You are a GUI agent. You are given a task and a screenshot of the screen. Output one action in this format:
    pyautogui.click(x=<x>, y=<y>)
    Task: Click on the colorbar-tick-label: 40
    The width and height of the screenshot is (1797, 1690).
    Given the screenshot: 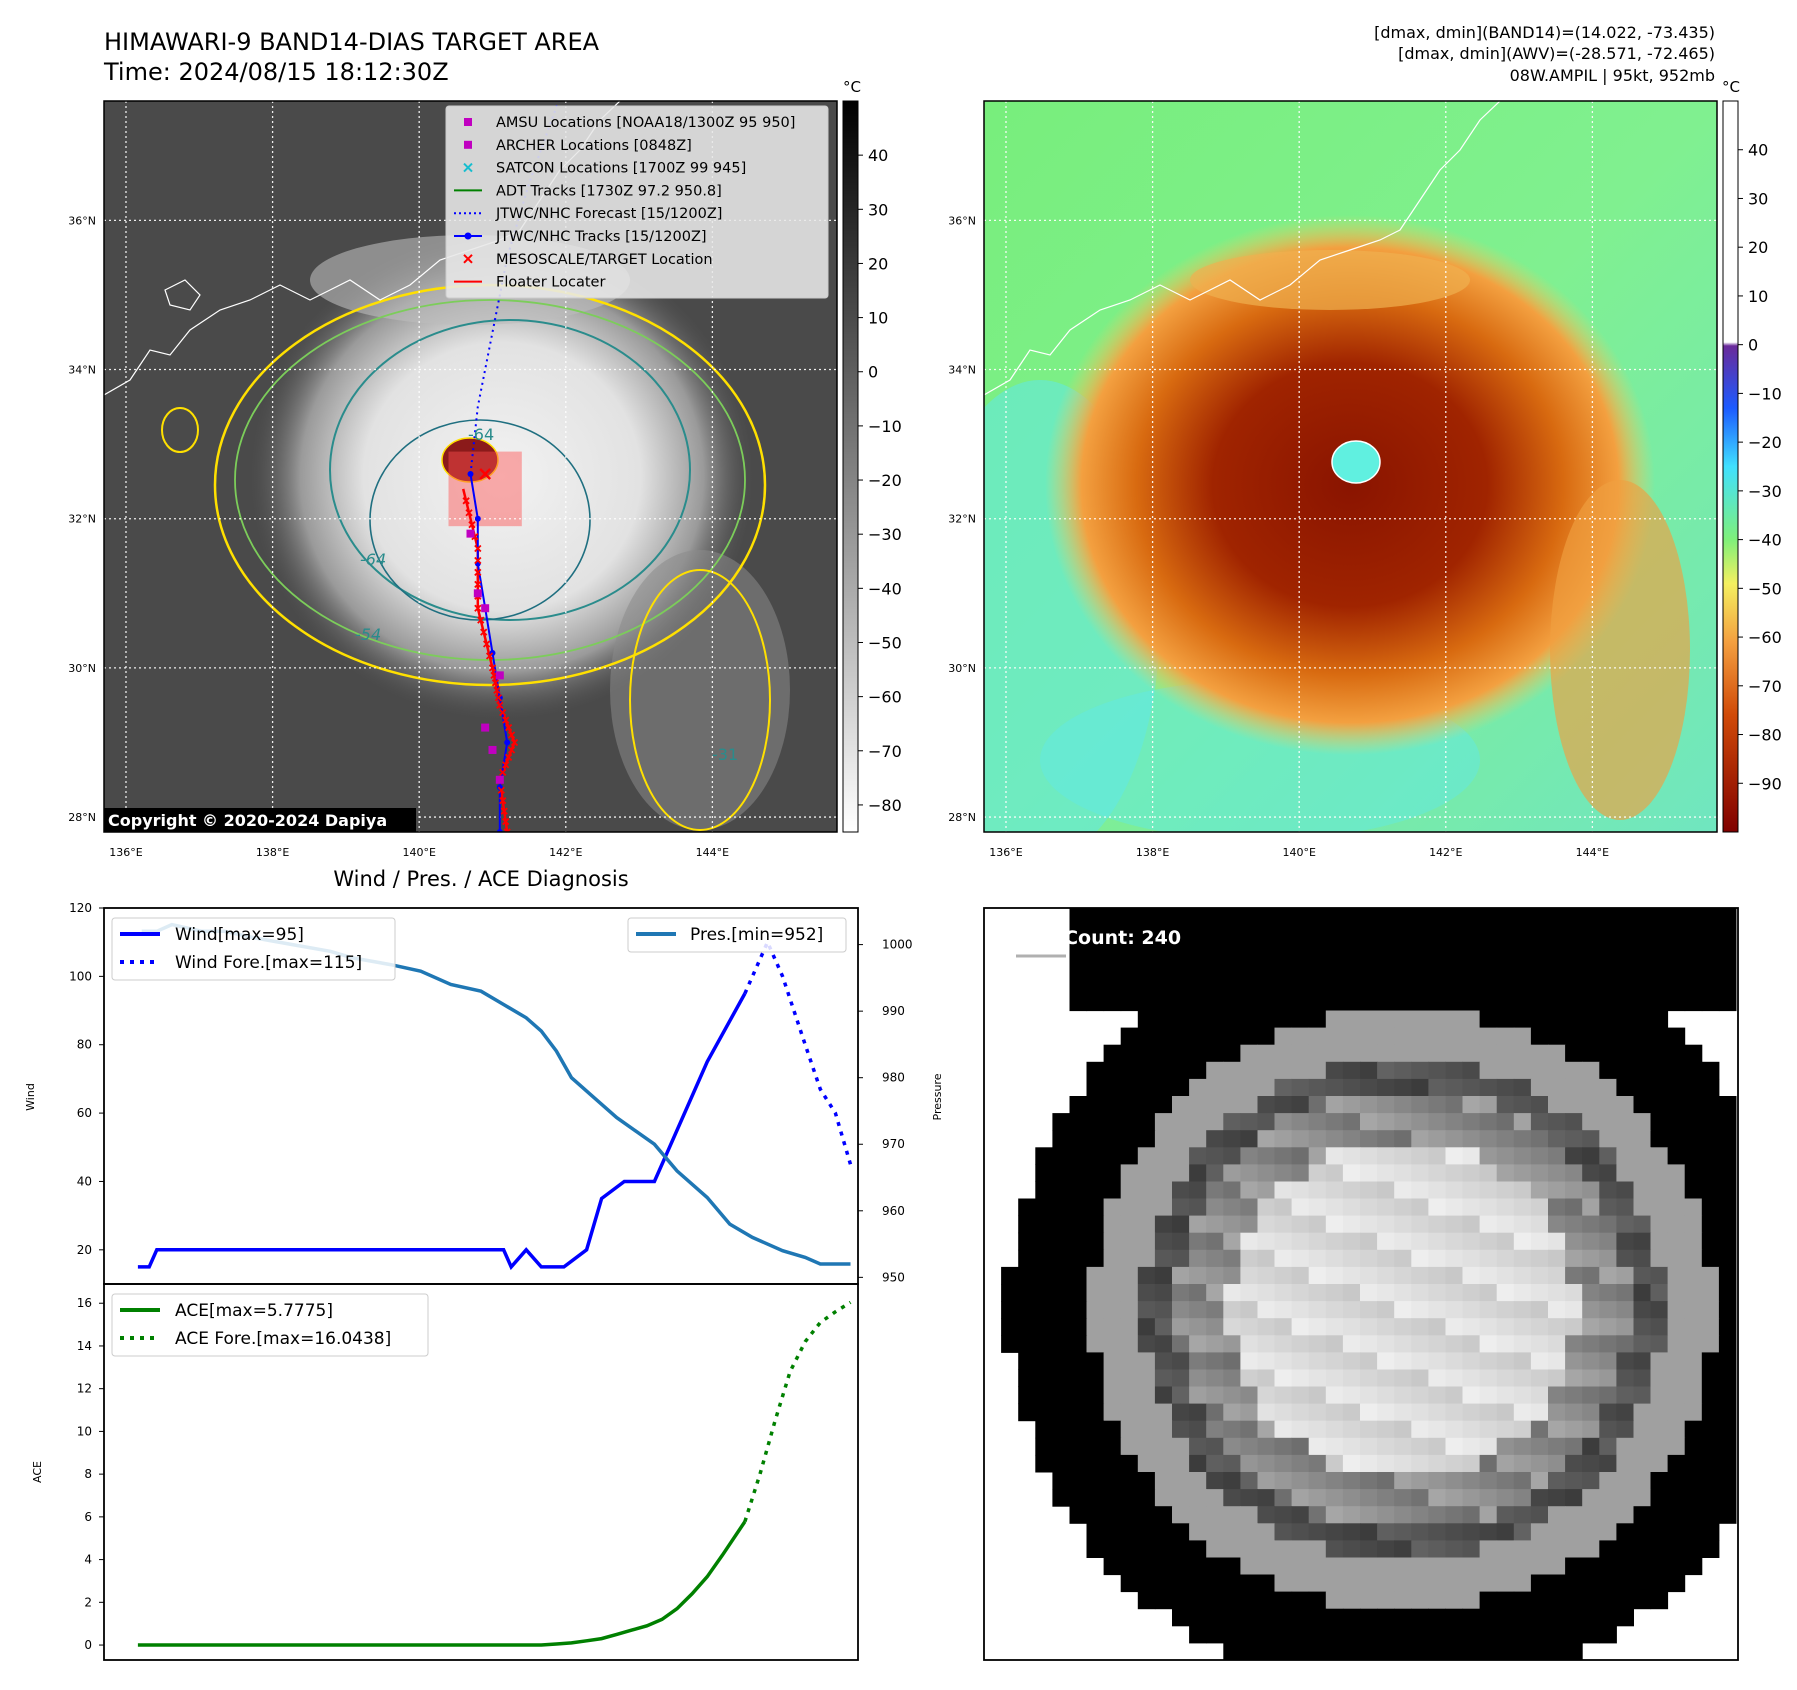 What is the action you would take?
    pyautogui.click(x=1758, y=150)
    